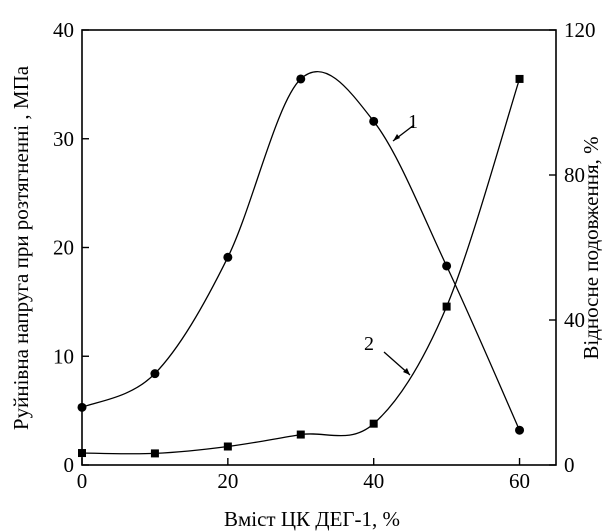 Image resolution: width=608 pixels, height=532 pixels. Describe the element at coordinates (21, 247) in the screenshot. I see `y-axis-title-left: Руйнівна напруга при розтягненні , МПа` at that location.